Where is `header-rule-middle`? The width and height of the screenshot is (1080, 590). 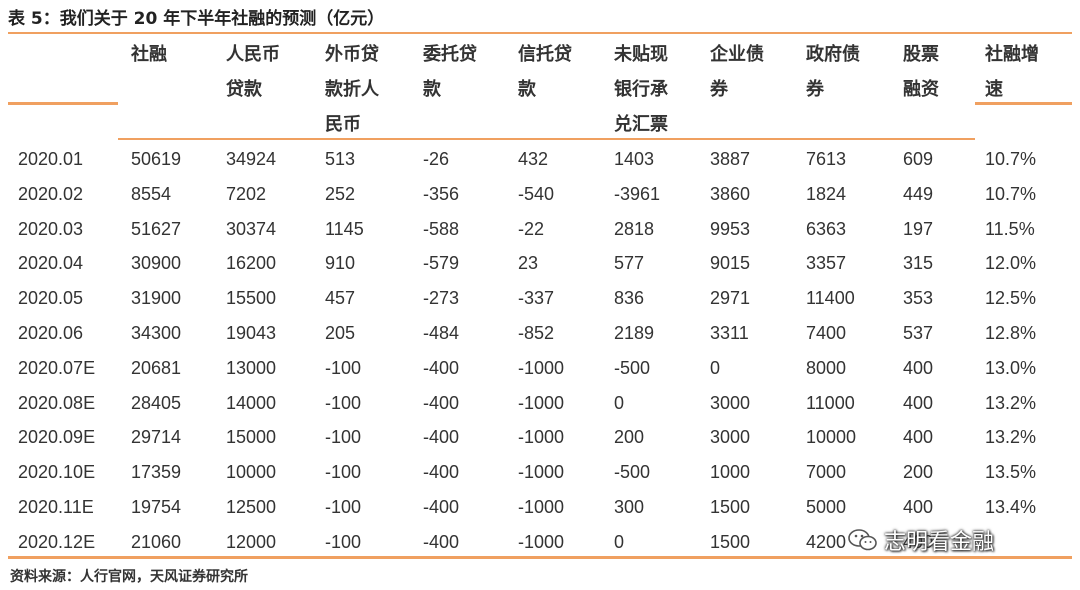 header-rule-middle is located at coordinates (546, 139).